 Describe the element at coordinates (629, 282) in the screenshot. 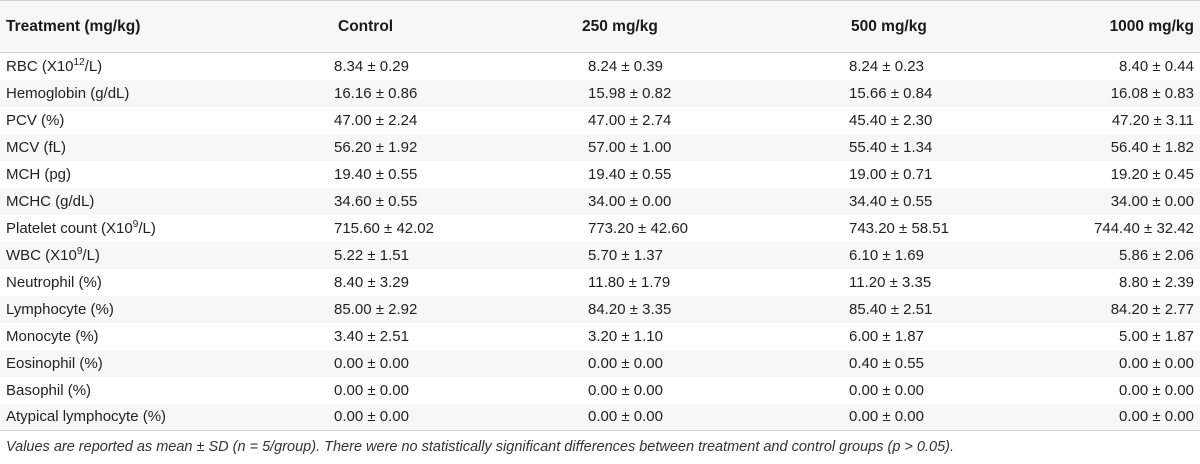

I see `value-250: 11.80 ± 1.79` at that location.